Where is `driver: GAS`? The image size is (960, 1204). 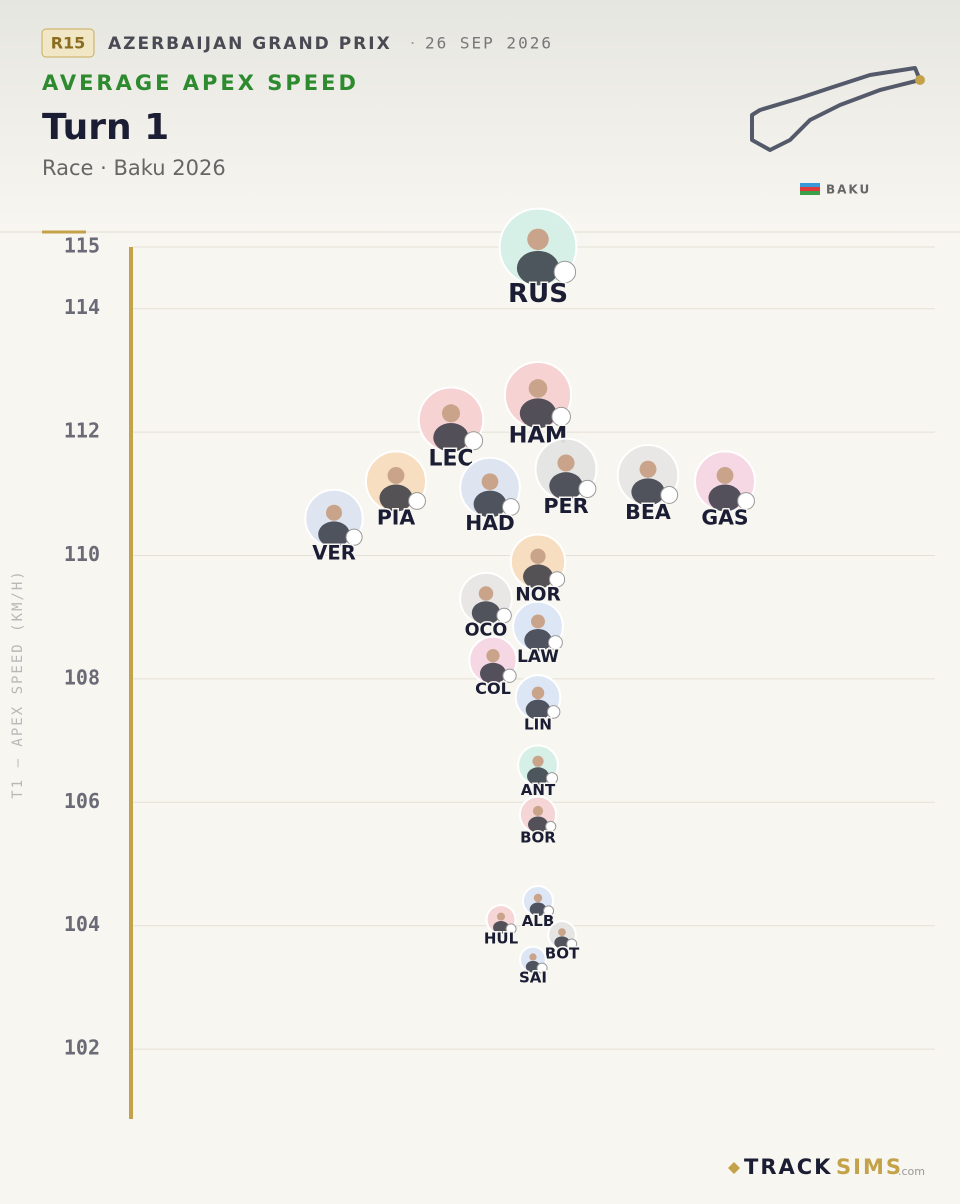
driver: GAS is located at coordinates (725, 490).